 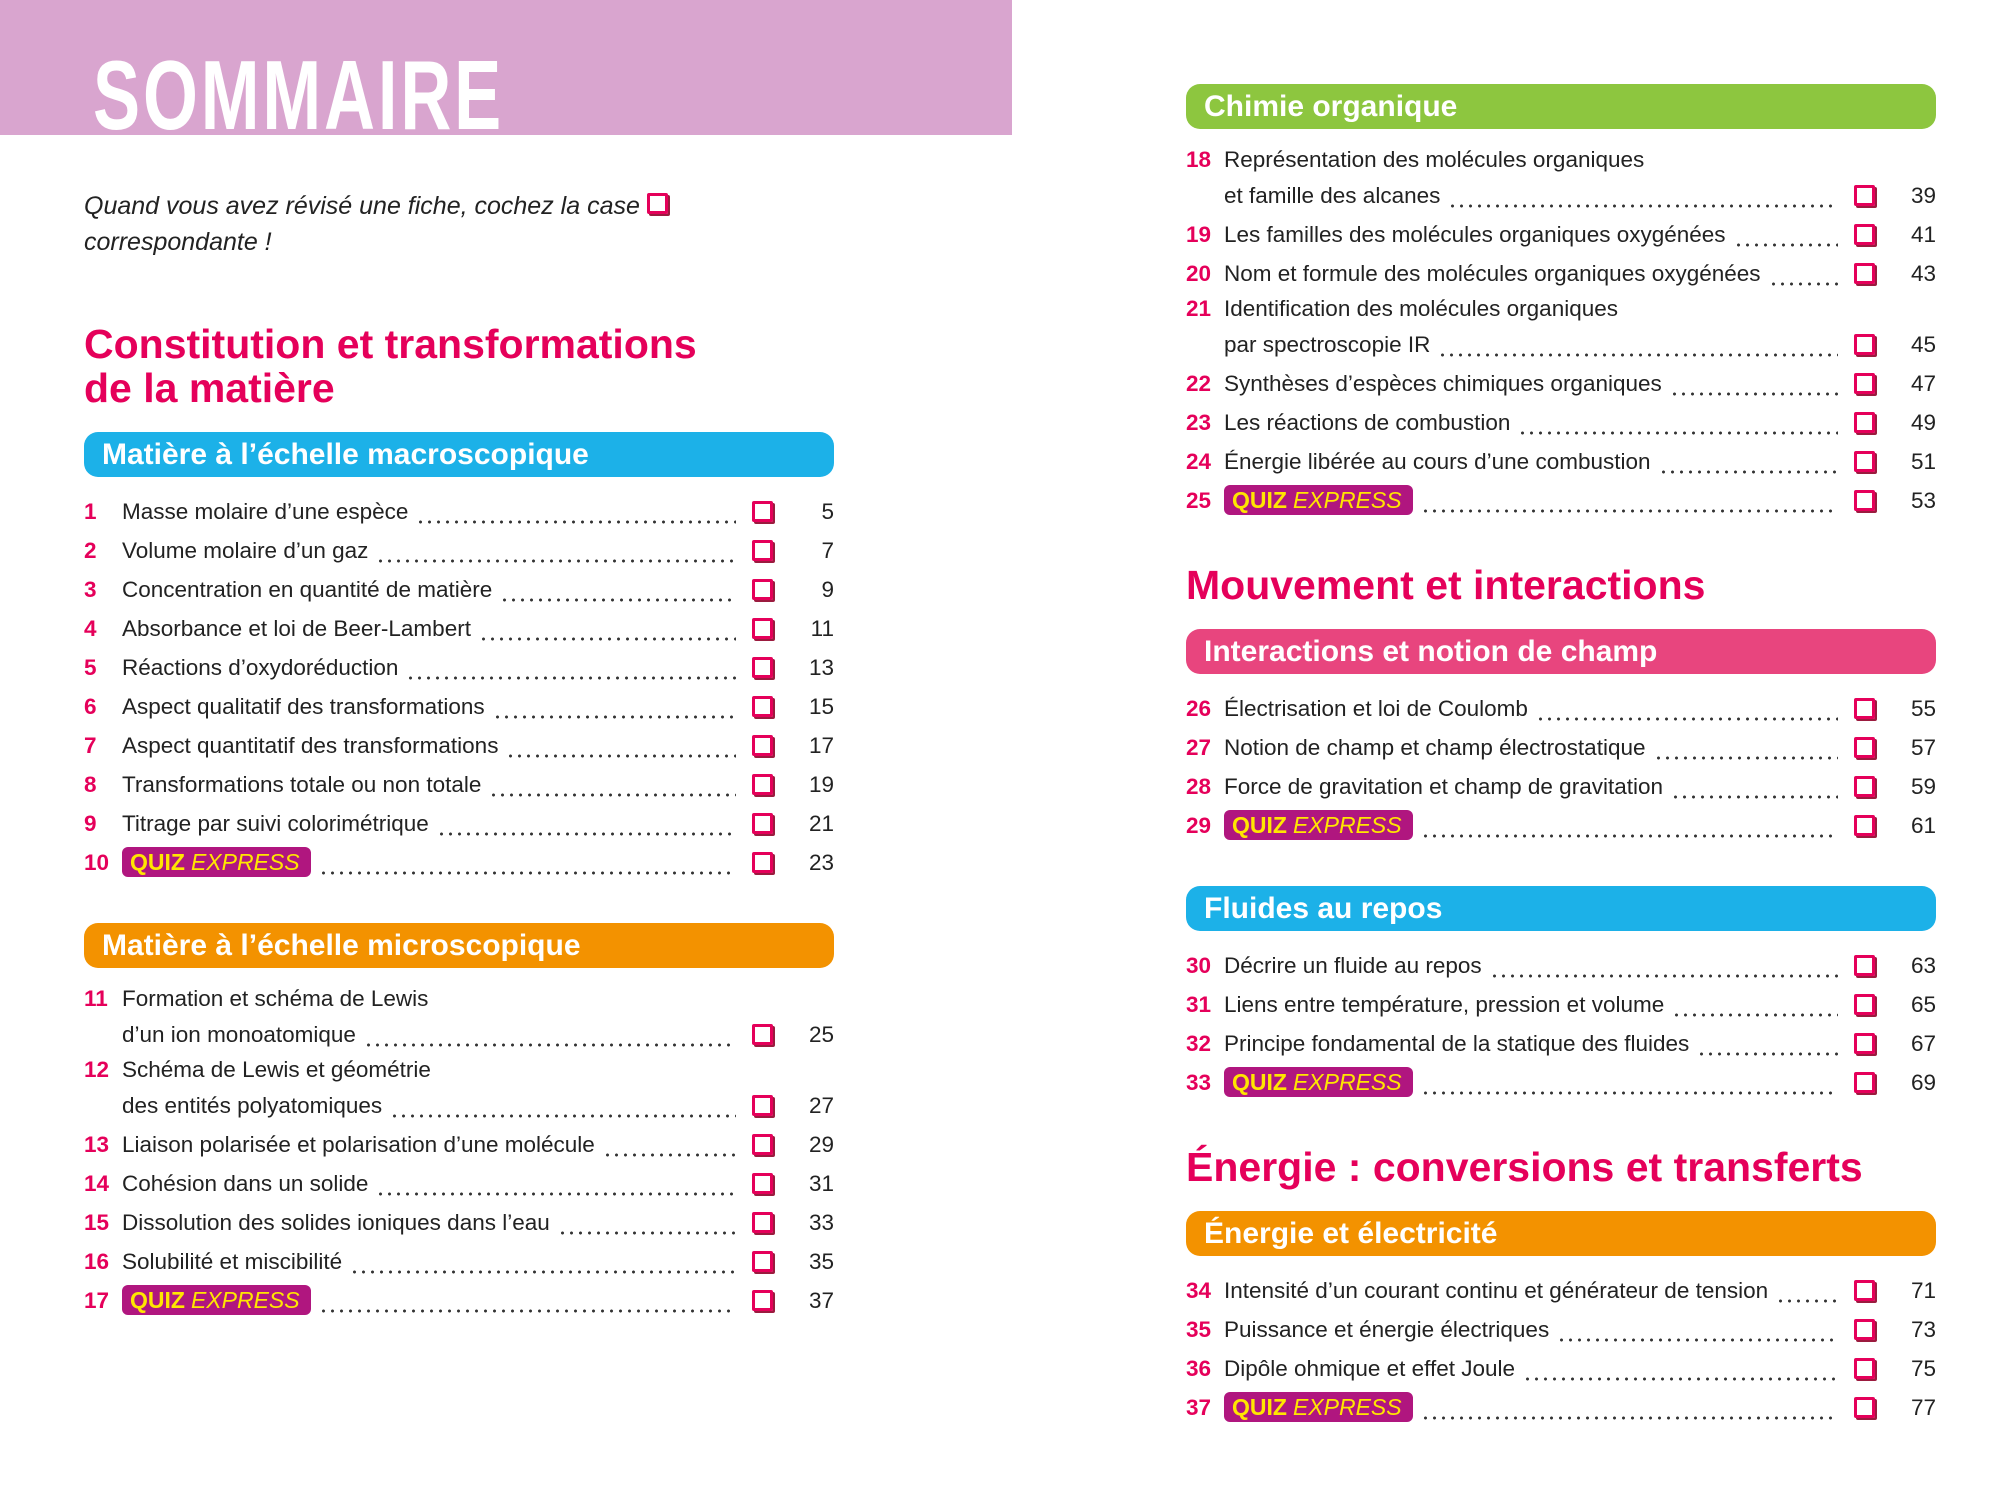 I want to click on entry-line: des entités polyatomiques, so click(x=431, y=1105).